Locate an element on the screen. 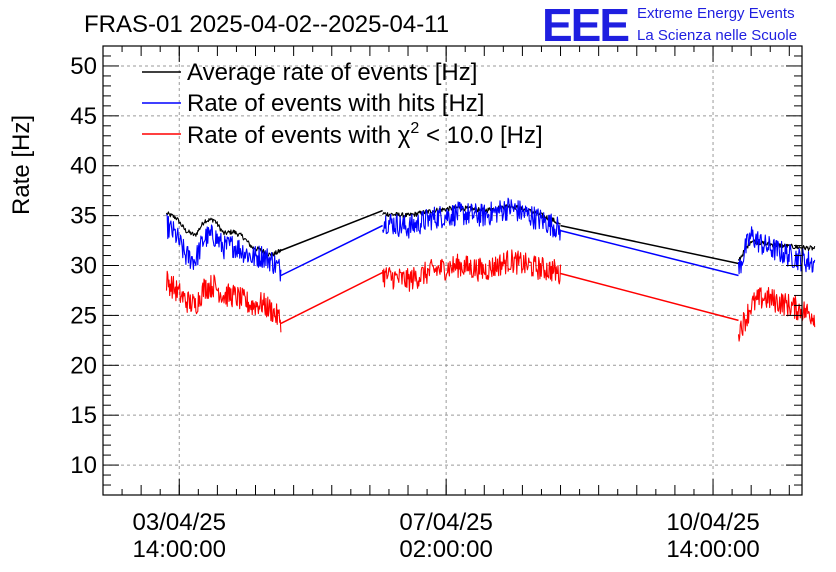 The width and height of the screenshot is (836, 572). eee-logo-mark: EEE is located at coordinates (585, 25).